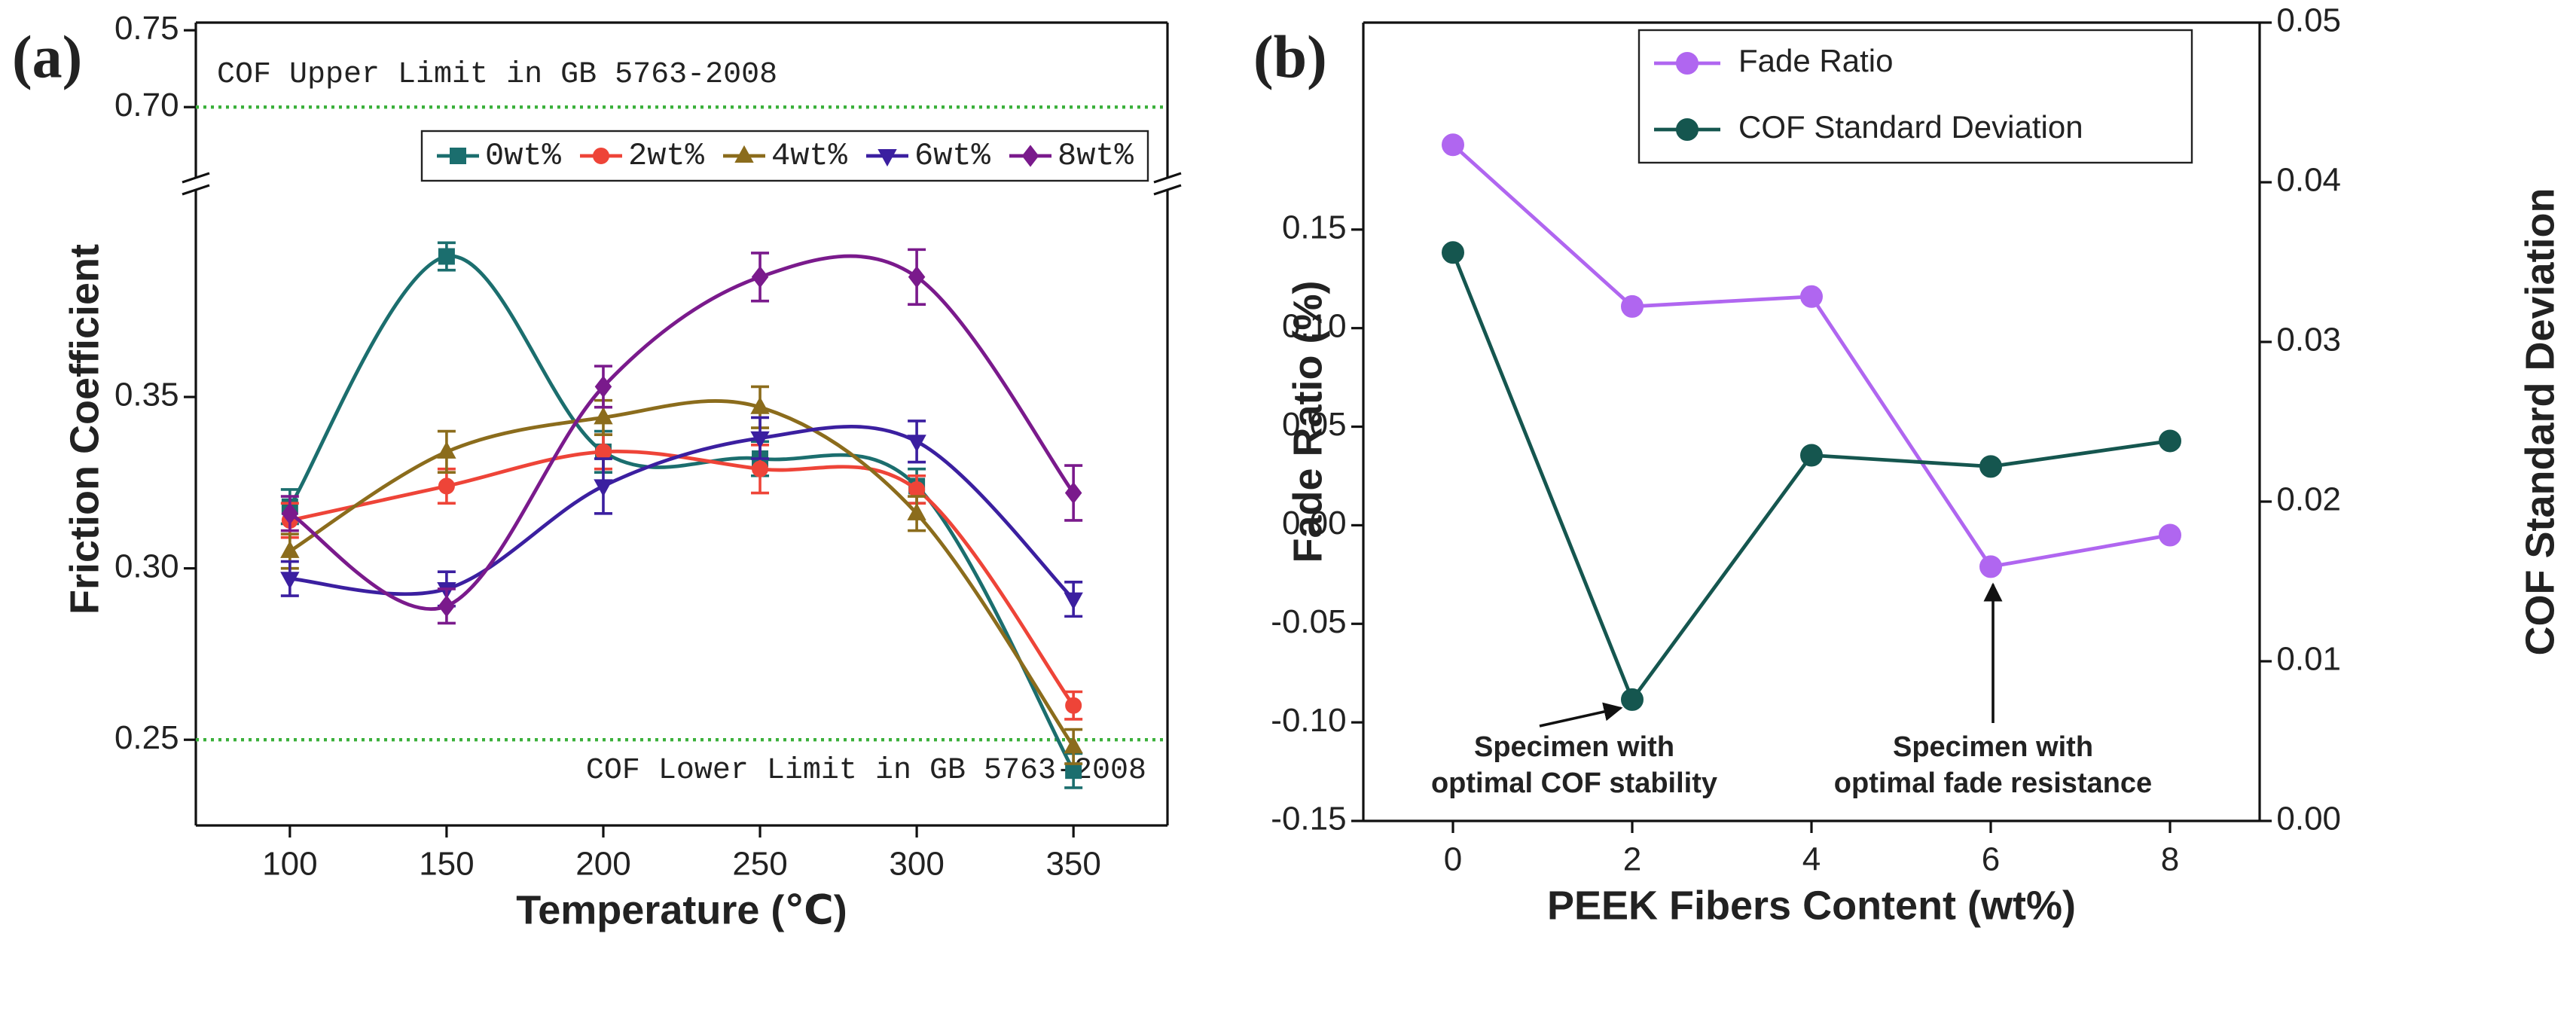 The width and height of the screenshot is (2576, 1016). What do you see at coordinates (667, 156) in the screenshot?
I see `legend-label: 2wt%` at bounding box center [667, 156].